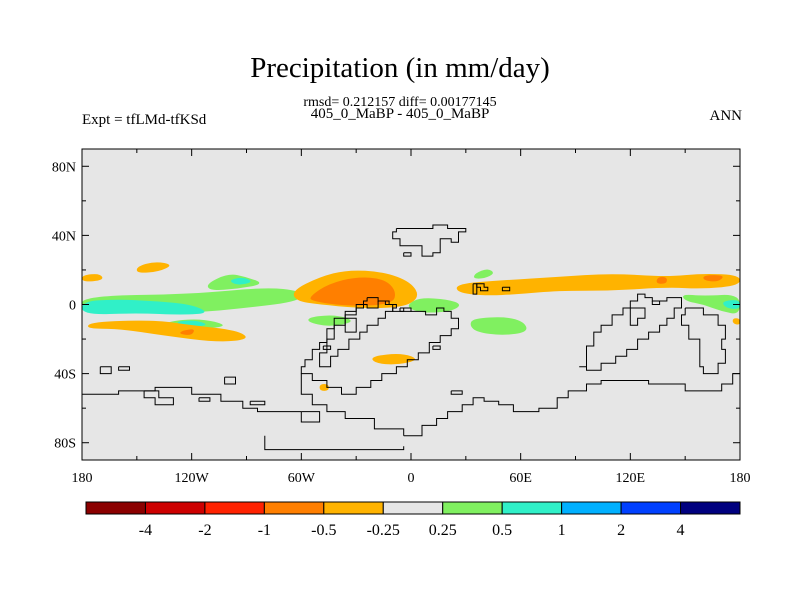  What do you see at coordinates (502, 530) in the screenshot?
I see `colorbar-label-6: 0.5` at bounding box center [502, 530].